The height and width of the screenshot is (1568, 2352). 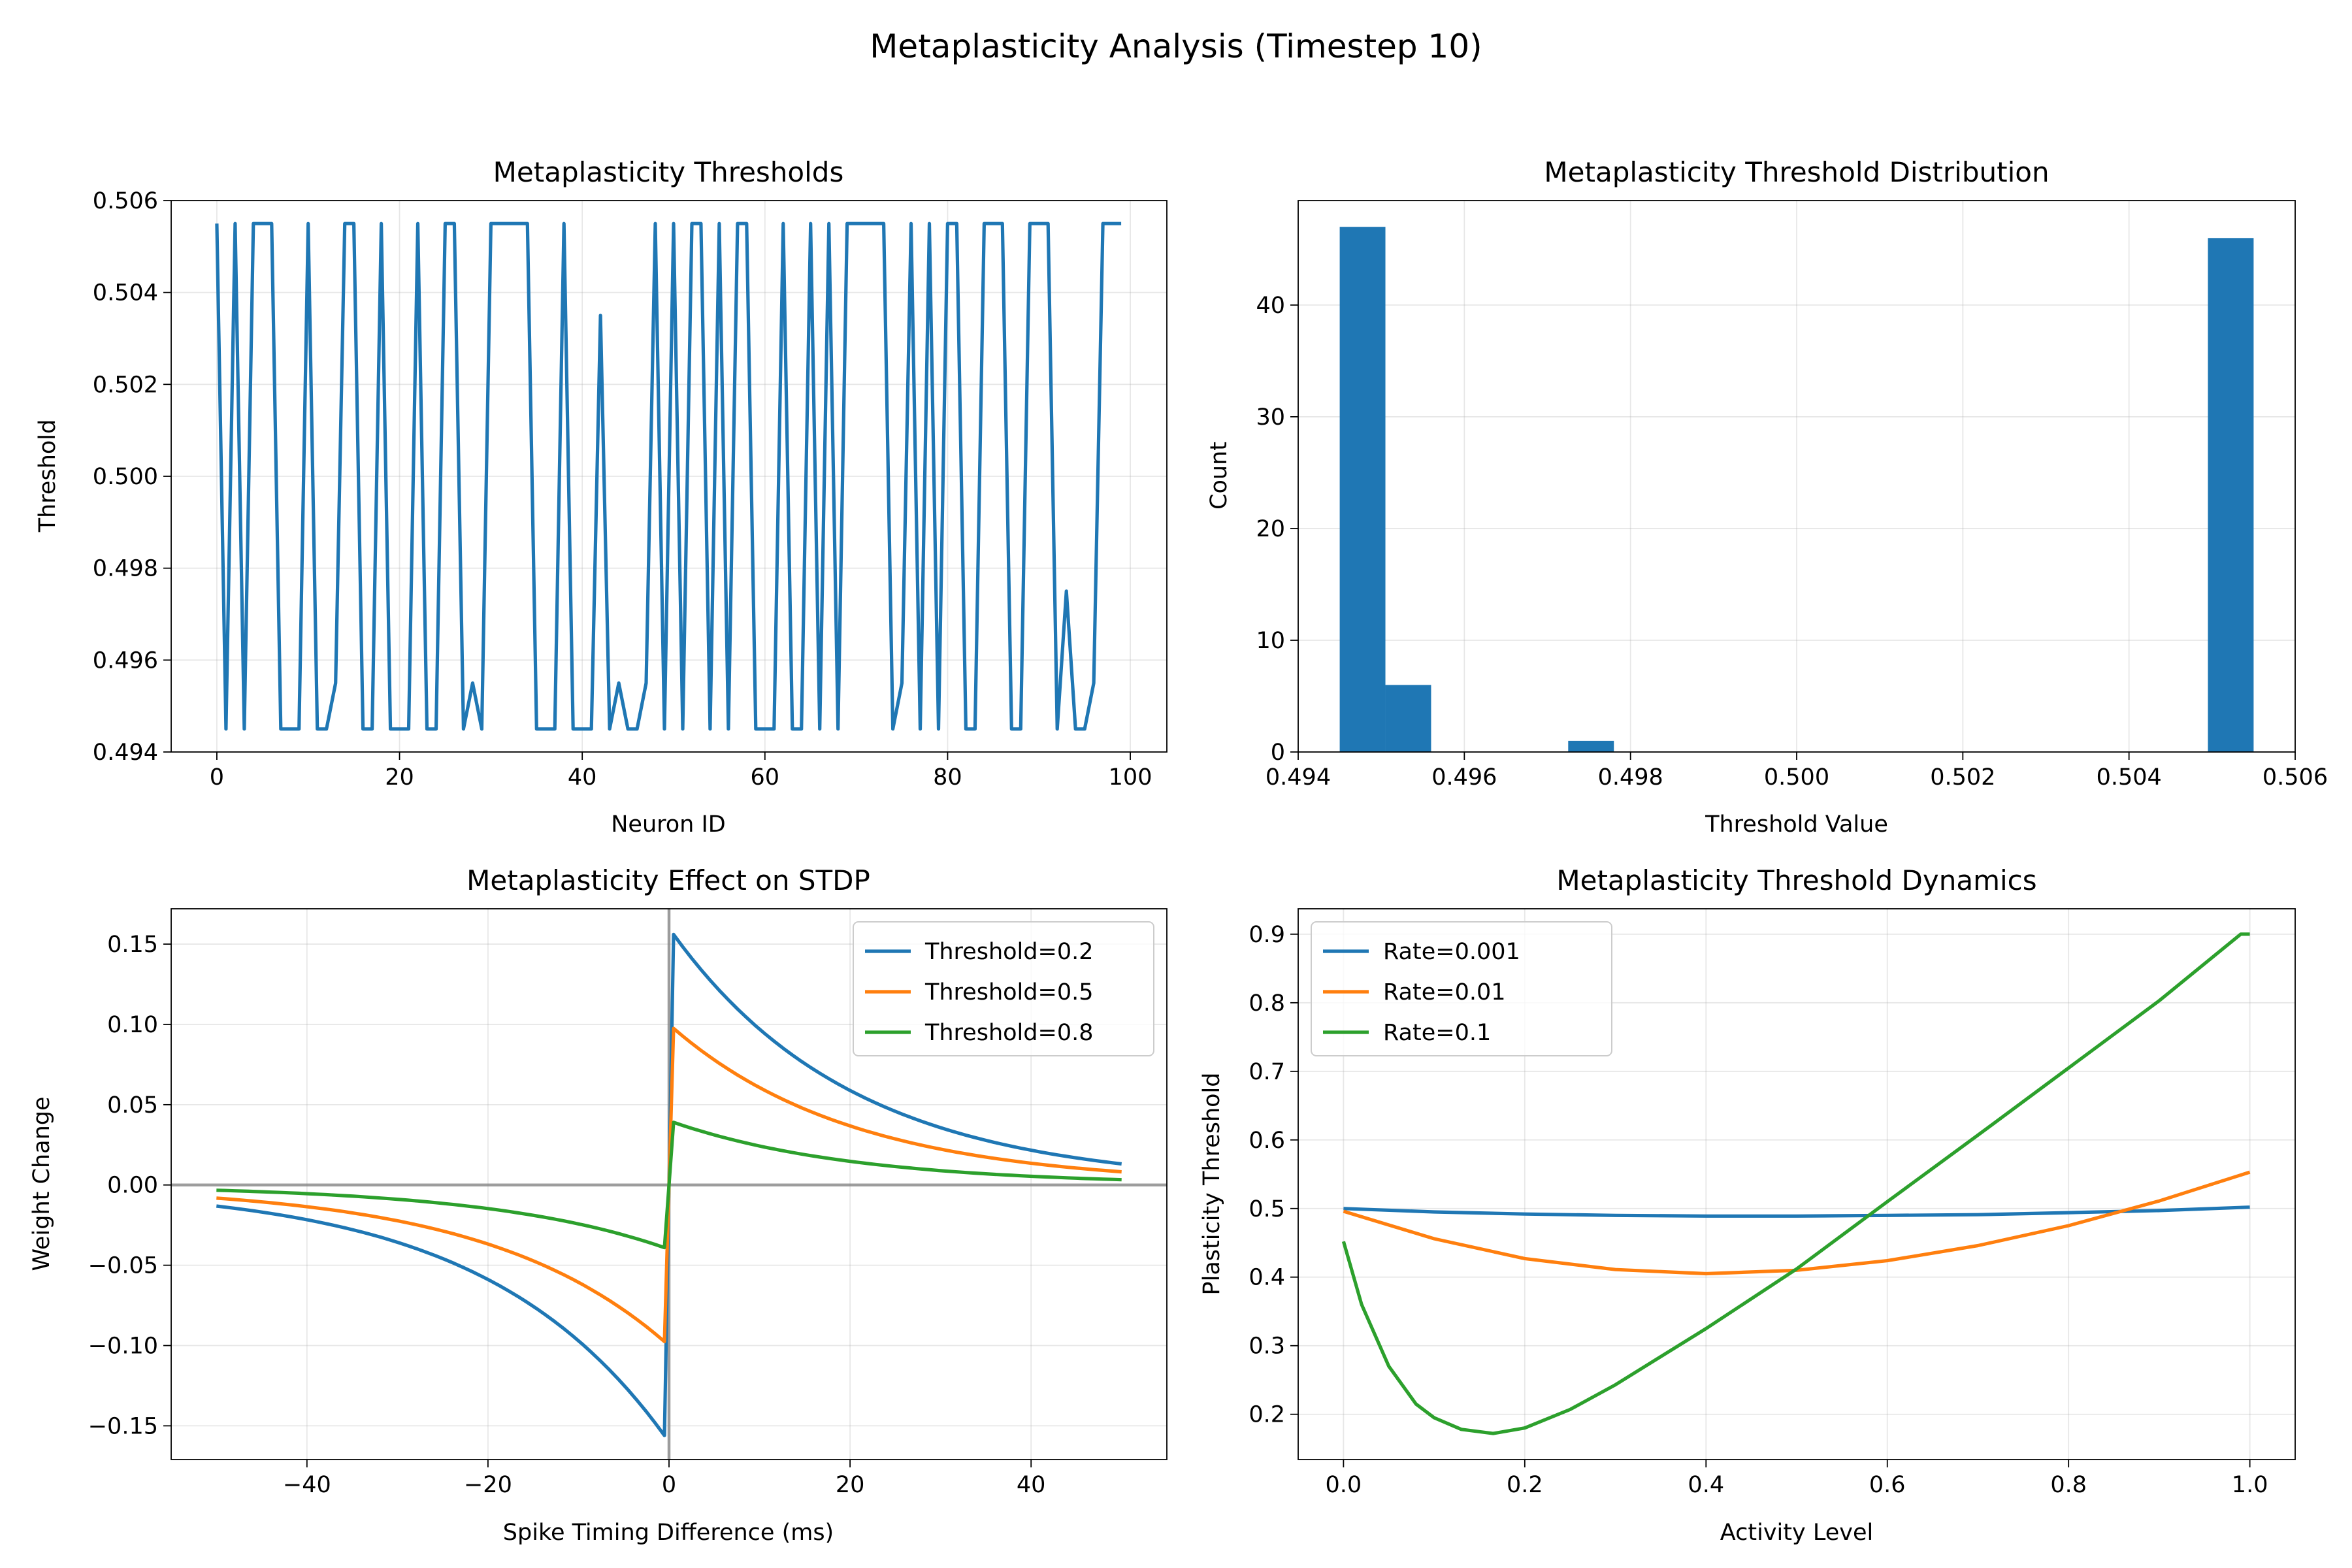 What do you see at coordinates (123, 1346) in the screenshot?
I see `y-tick-label: −0.10` at bounding box center [123, 1346].